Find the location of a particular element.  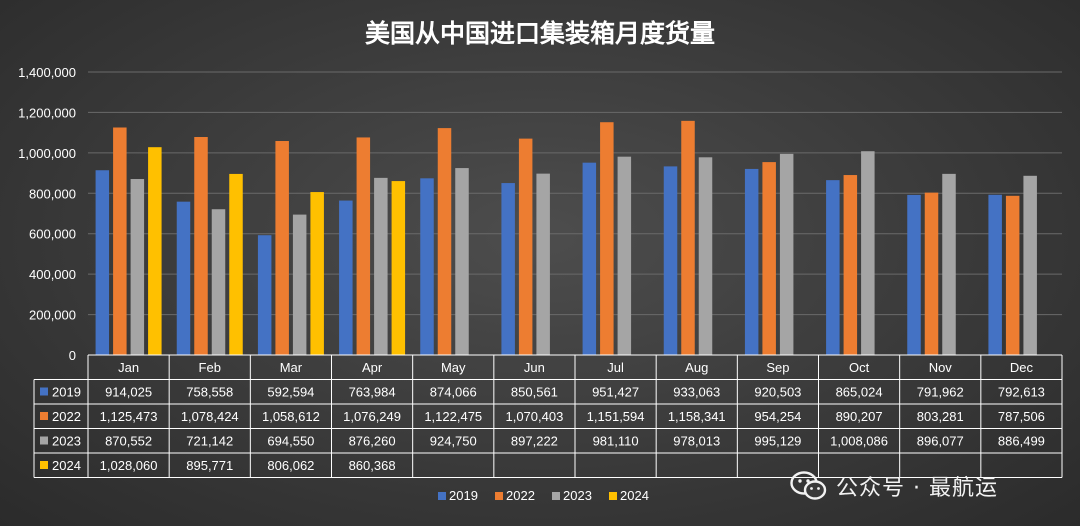

data-label: 876,260 is located at coordinates (372, 441).